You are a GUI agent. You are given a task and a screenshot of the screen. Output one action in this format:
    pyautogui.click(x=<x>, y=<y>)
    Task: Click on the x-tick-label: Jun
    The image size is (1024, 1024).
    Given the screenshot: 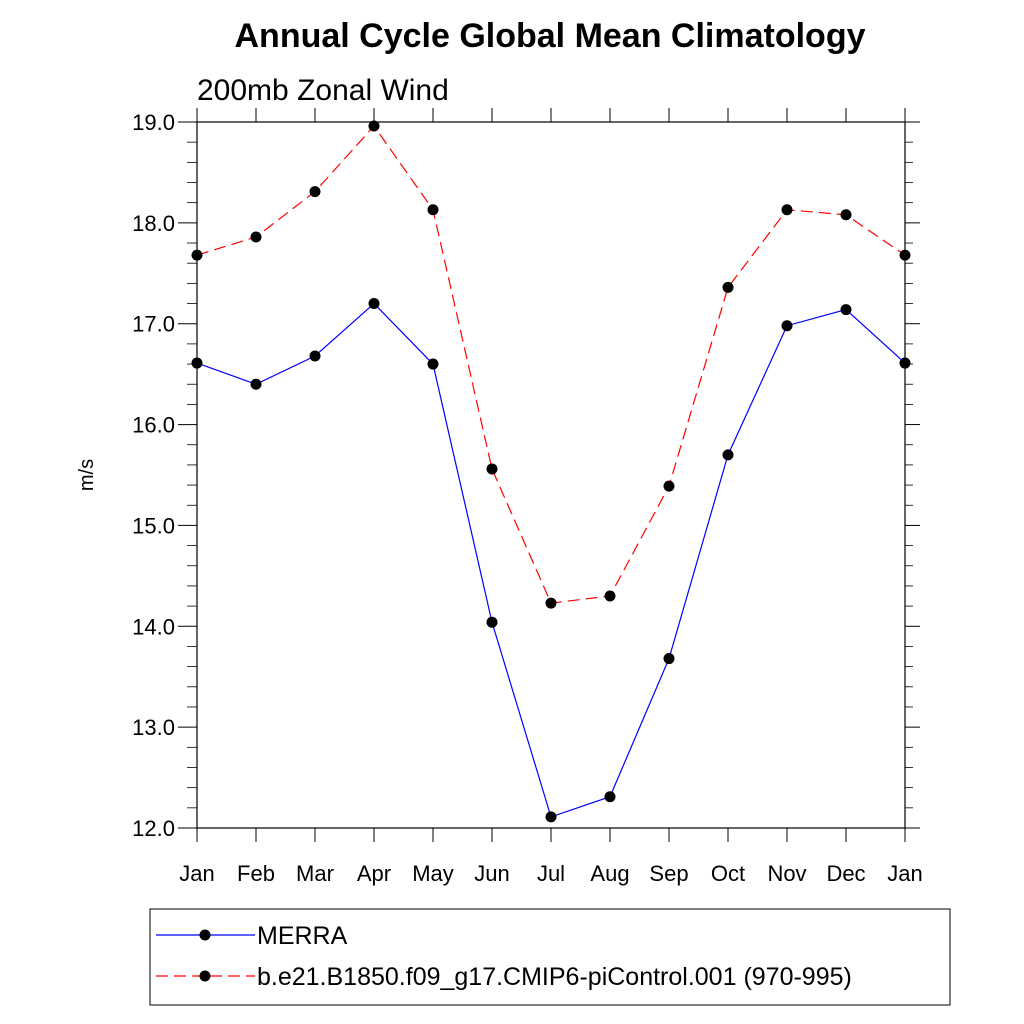 What is the action you would take?
    pyautogui.click(x=491, y=873)
    